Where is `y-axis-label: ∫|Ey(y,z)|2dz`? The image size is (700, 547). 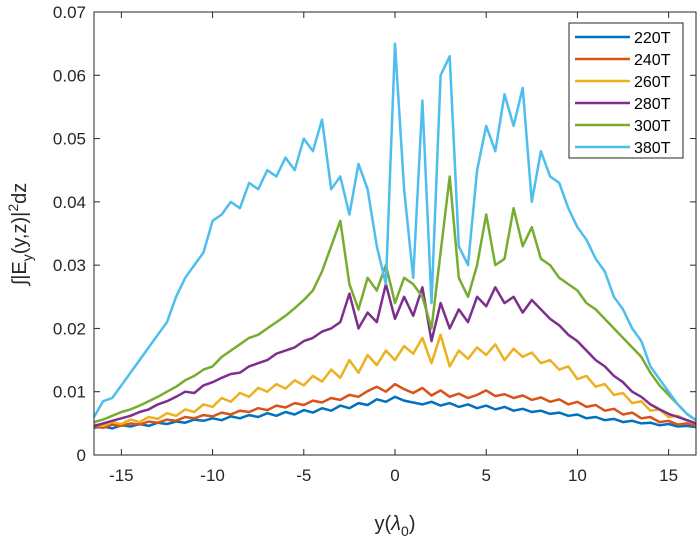 y-axis-label: ∫|Ey(y,z)|2dz is located at coordinates (20, 235).